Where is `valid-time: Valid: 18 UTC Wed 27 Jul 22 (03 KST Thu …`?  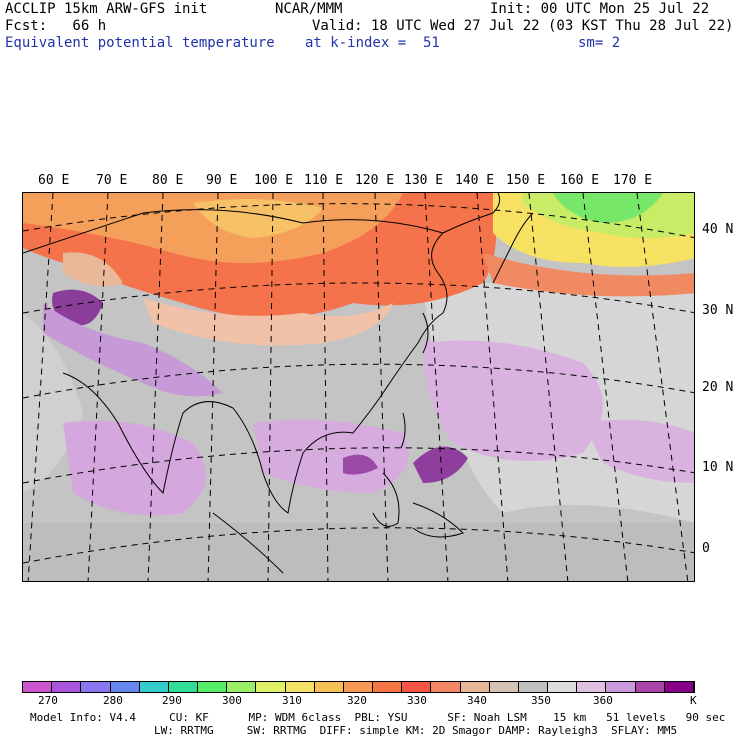 valid-time: Valid: 18 UTC Wed 27 Jul 22 (03 KST Thu … is located at coordinates (523, 26).